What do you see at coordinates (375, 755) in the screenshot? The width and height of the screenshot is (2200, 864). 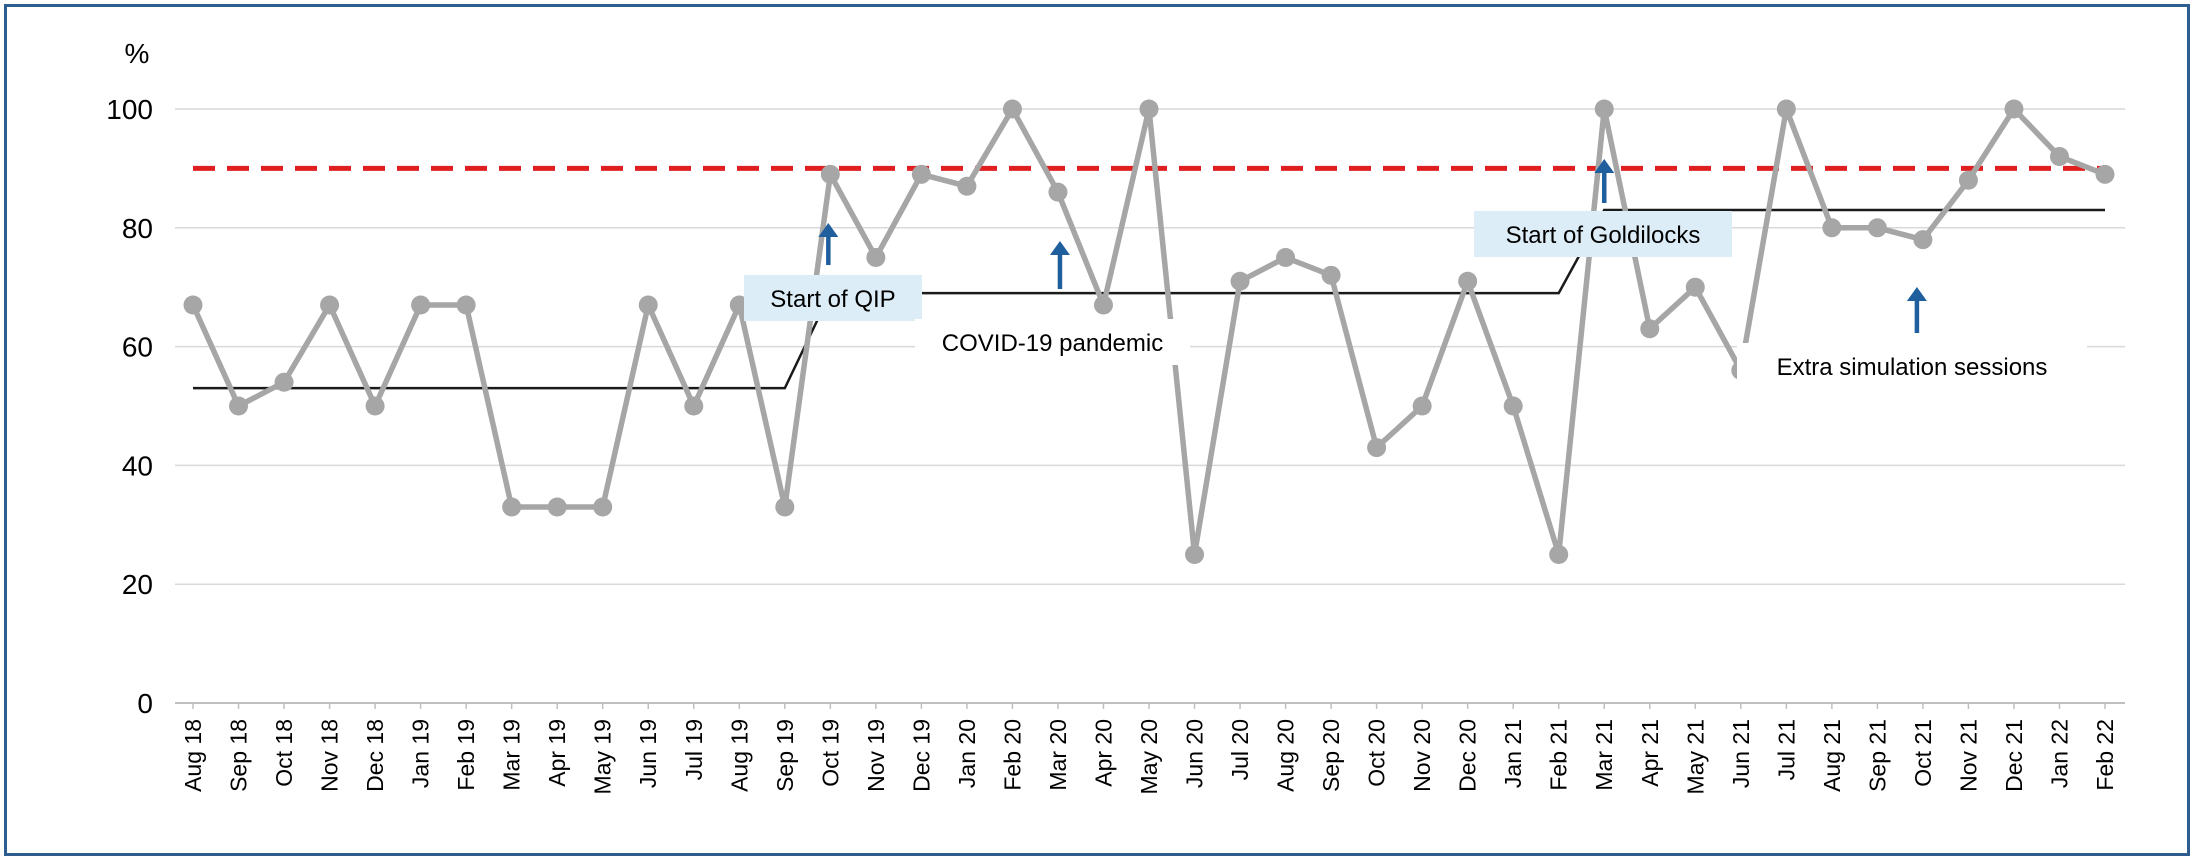 I see `x-tick-label: Dec 18` at bounding box center [375, 755].